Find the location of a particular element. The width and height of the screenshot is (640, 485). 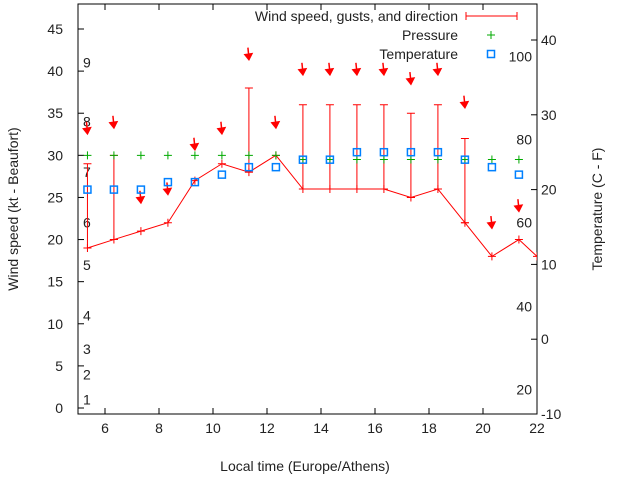

beaufort-label: 5 is located at coordinates (87, 265).